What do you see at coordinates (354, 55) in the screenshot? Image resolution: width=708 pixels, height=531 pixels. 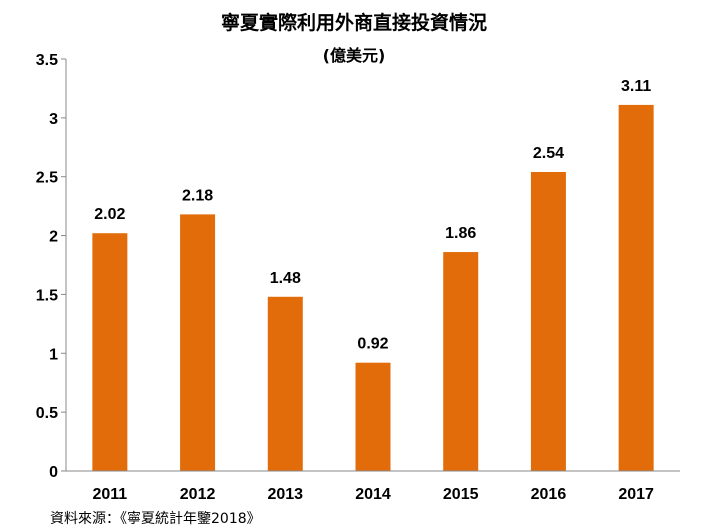 I see `chart-subtitle: (億美元)` at bounding box center [354, 55].